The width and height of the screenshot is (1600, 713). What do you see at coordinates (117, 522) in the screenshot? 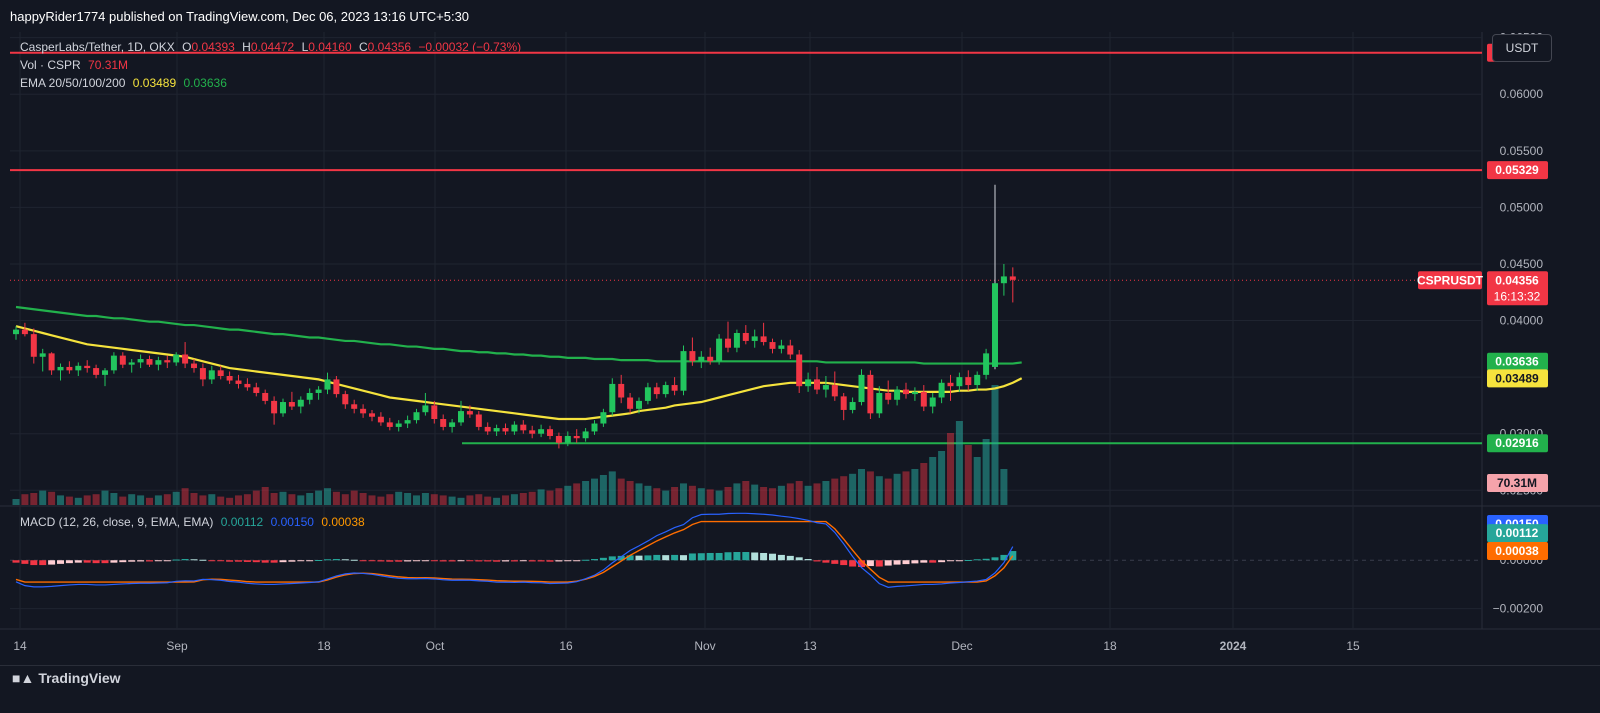
I see `macd-label: MACD (12, 26, close, 9, EMA, EMA)` at bounding box center [117, 522].